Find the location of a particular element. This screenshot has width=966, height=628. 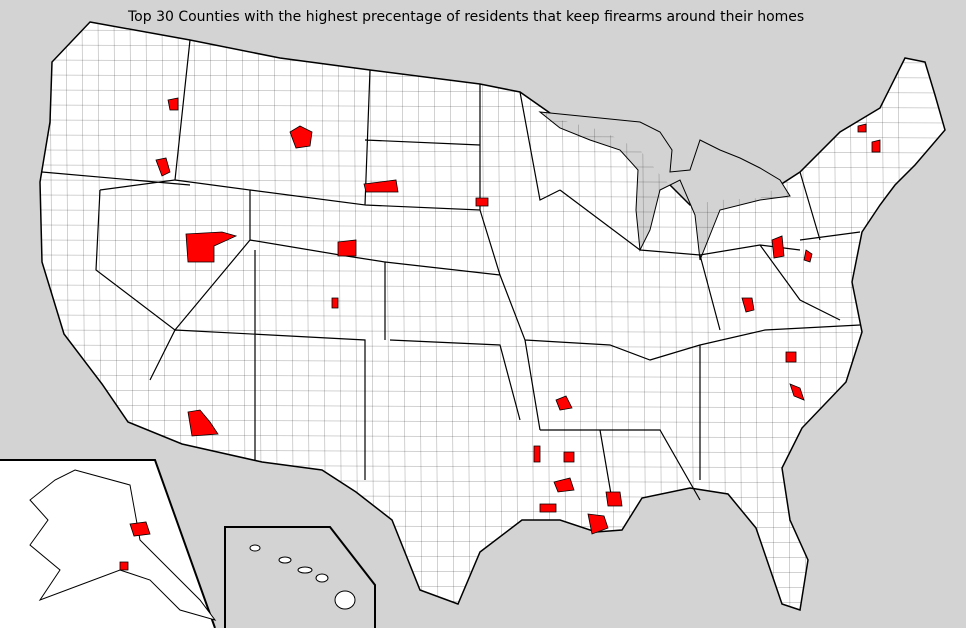

hawaii-inset is located at coordinates (300, 577).